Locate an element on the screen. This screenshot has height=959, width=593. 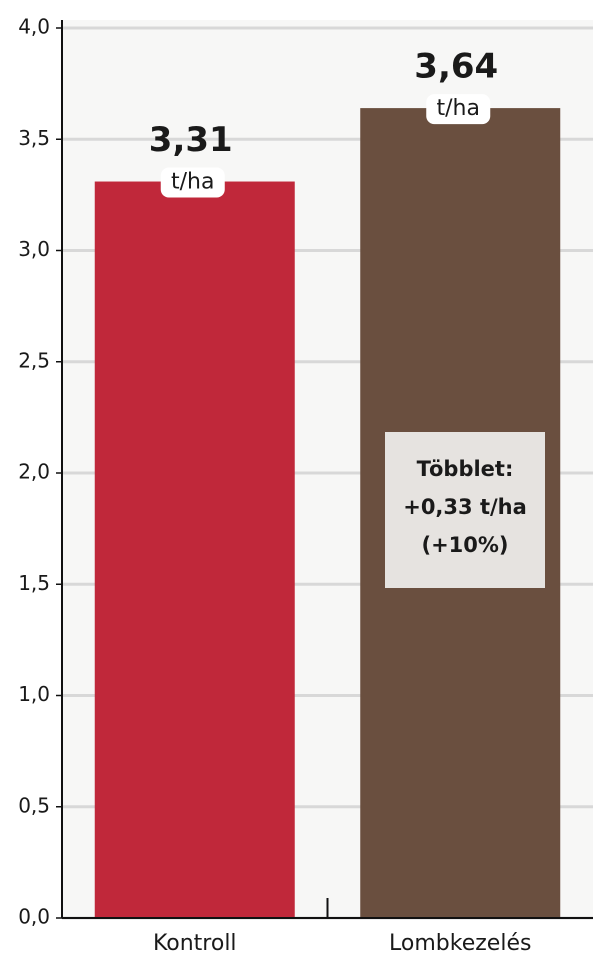
y-tick-label: 4,0 is located at coordinates (34, 27).